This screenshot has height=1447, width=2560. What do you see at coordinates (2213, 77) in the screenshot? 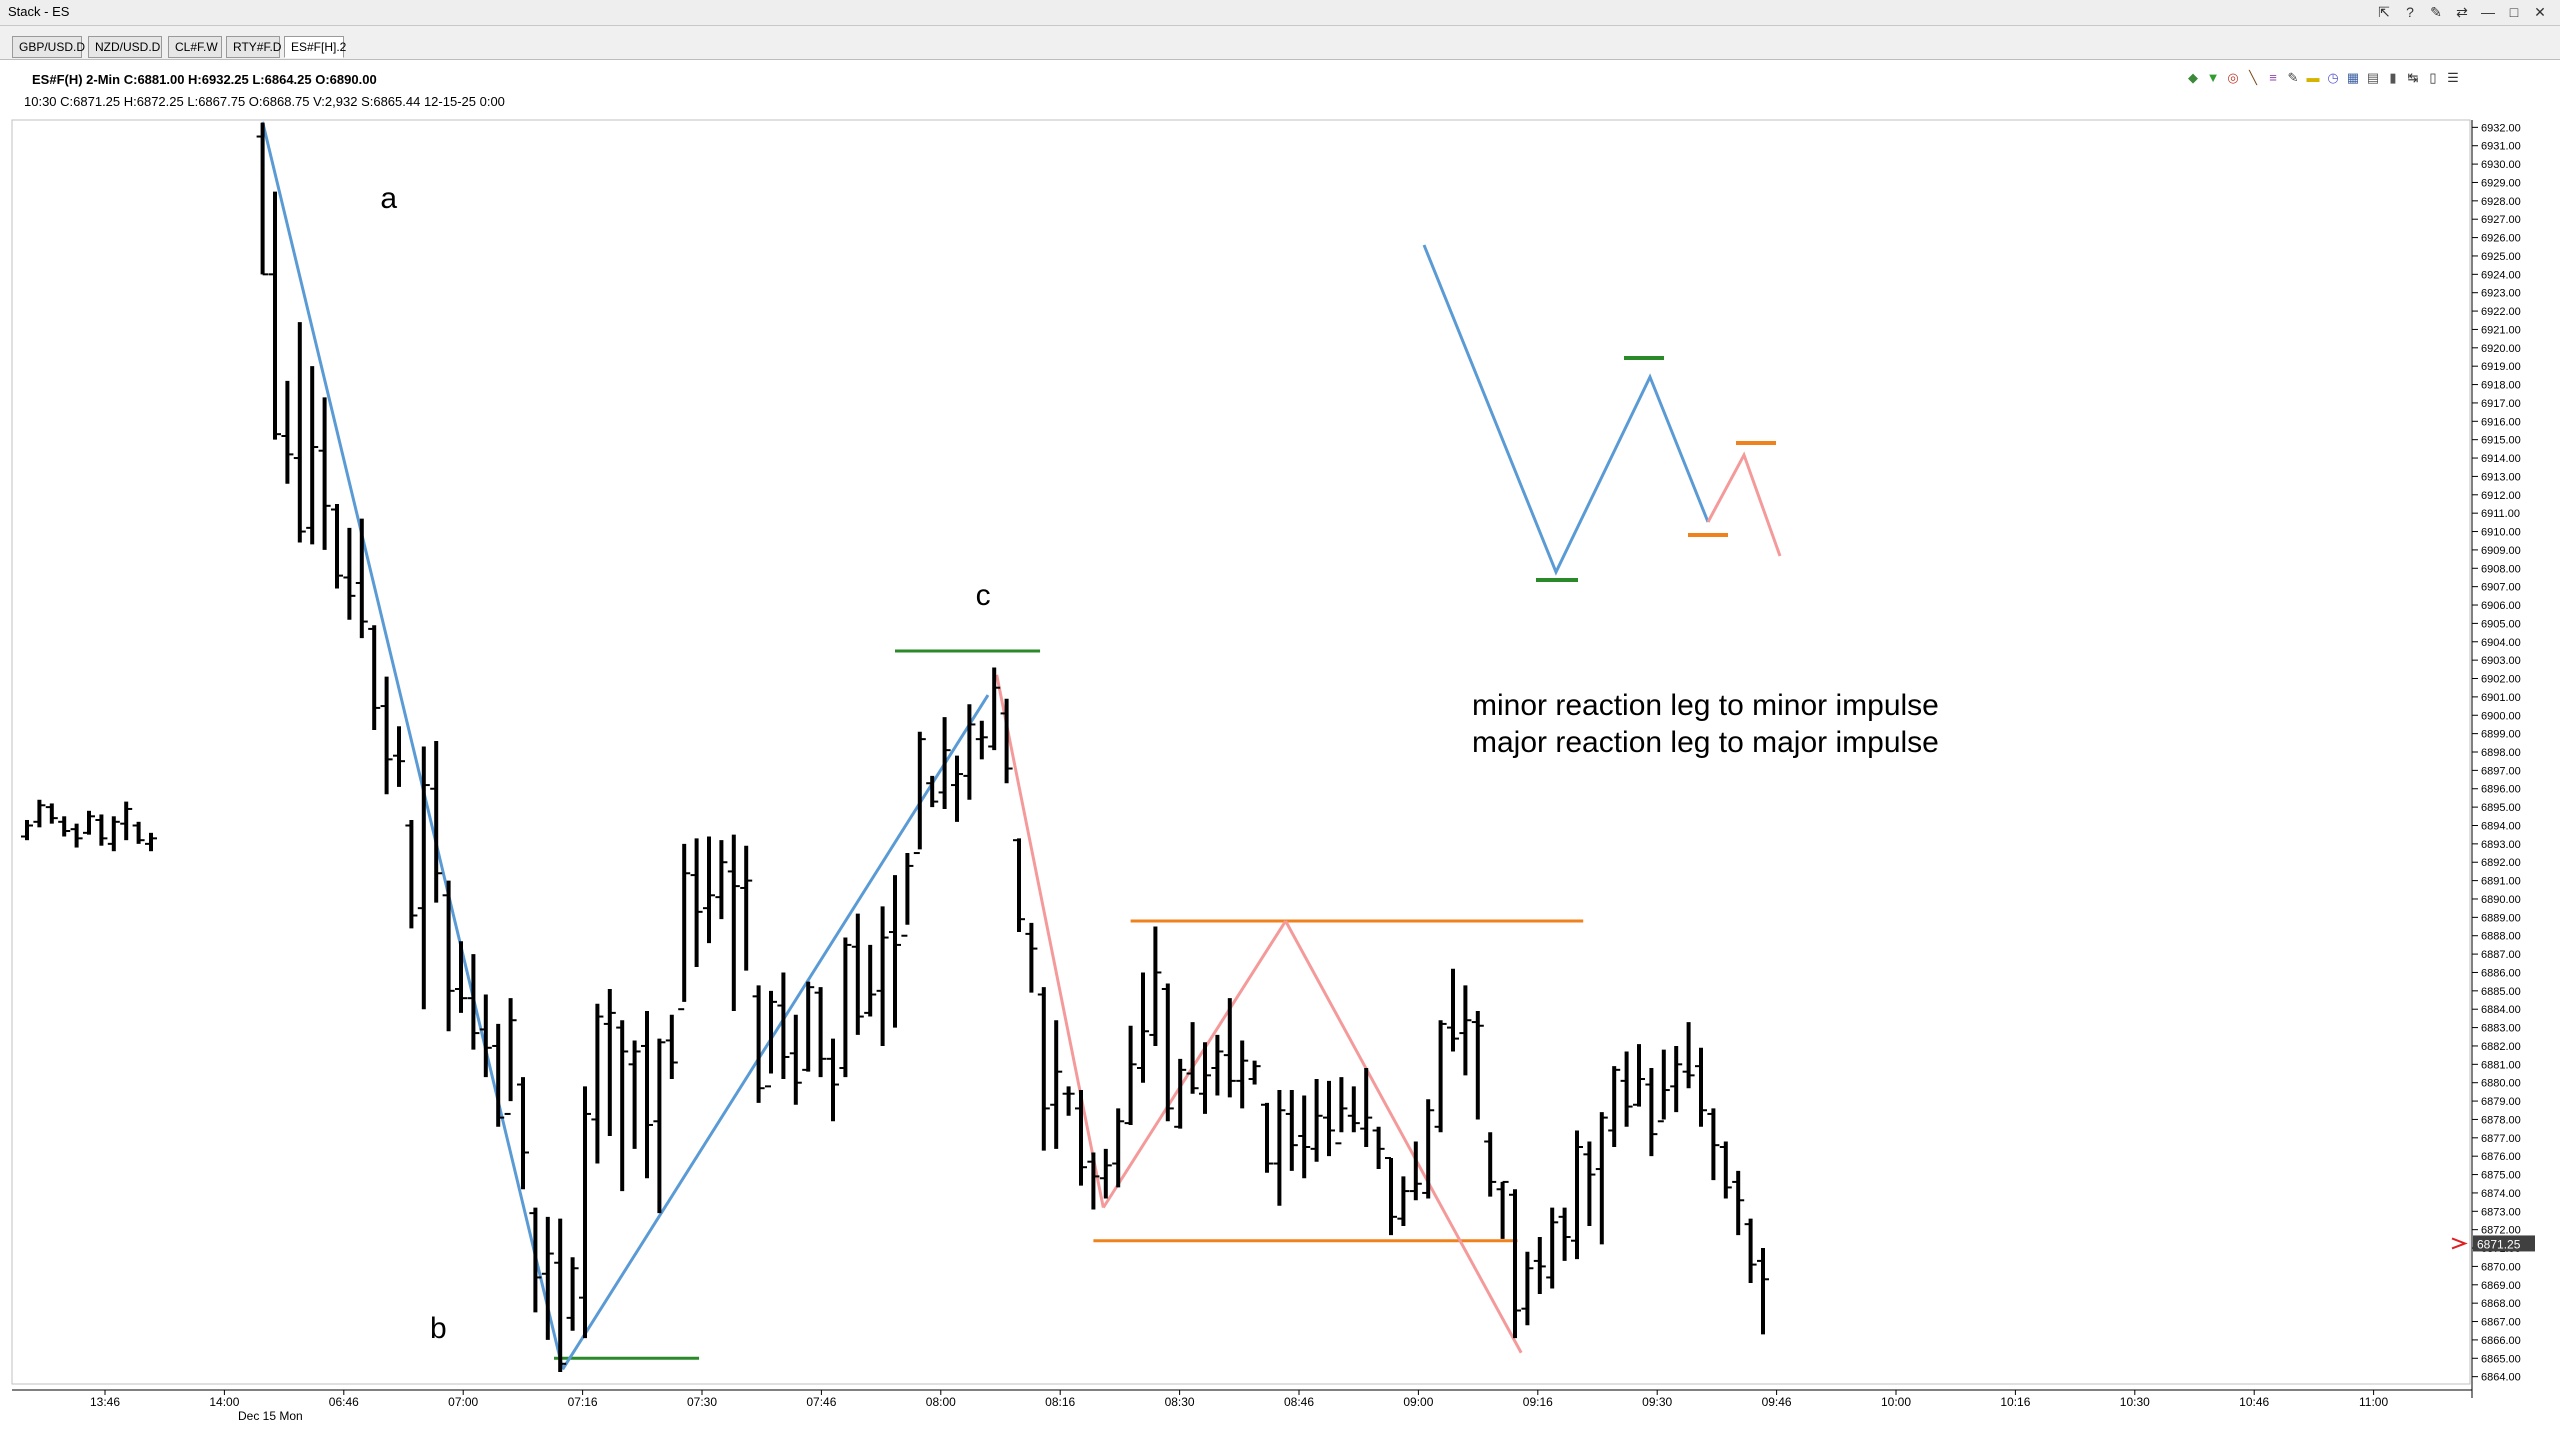
I see `indicator-icon: ▼` at bounding box center [2213, 77].